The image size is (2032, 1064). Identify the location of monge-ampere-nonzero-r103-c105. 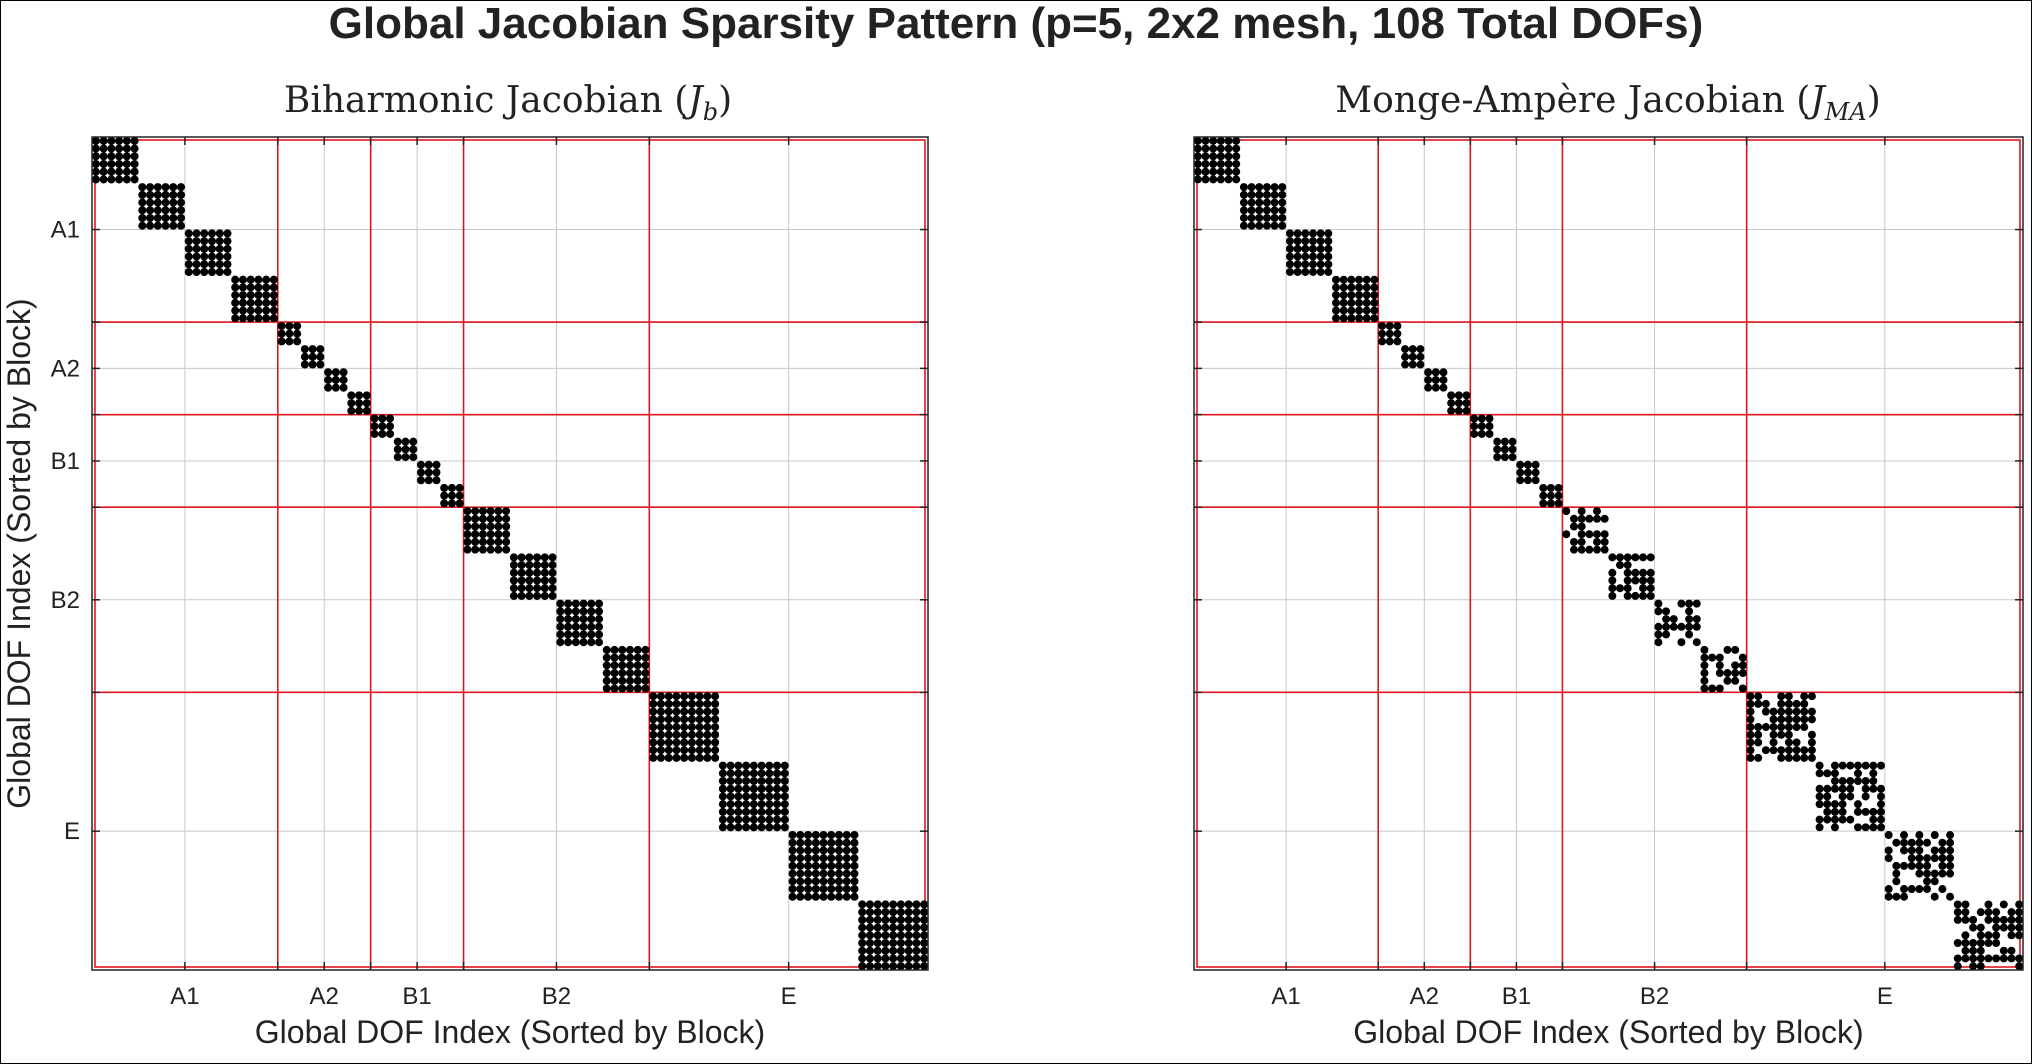
(1996, 927).